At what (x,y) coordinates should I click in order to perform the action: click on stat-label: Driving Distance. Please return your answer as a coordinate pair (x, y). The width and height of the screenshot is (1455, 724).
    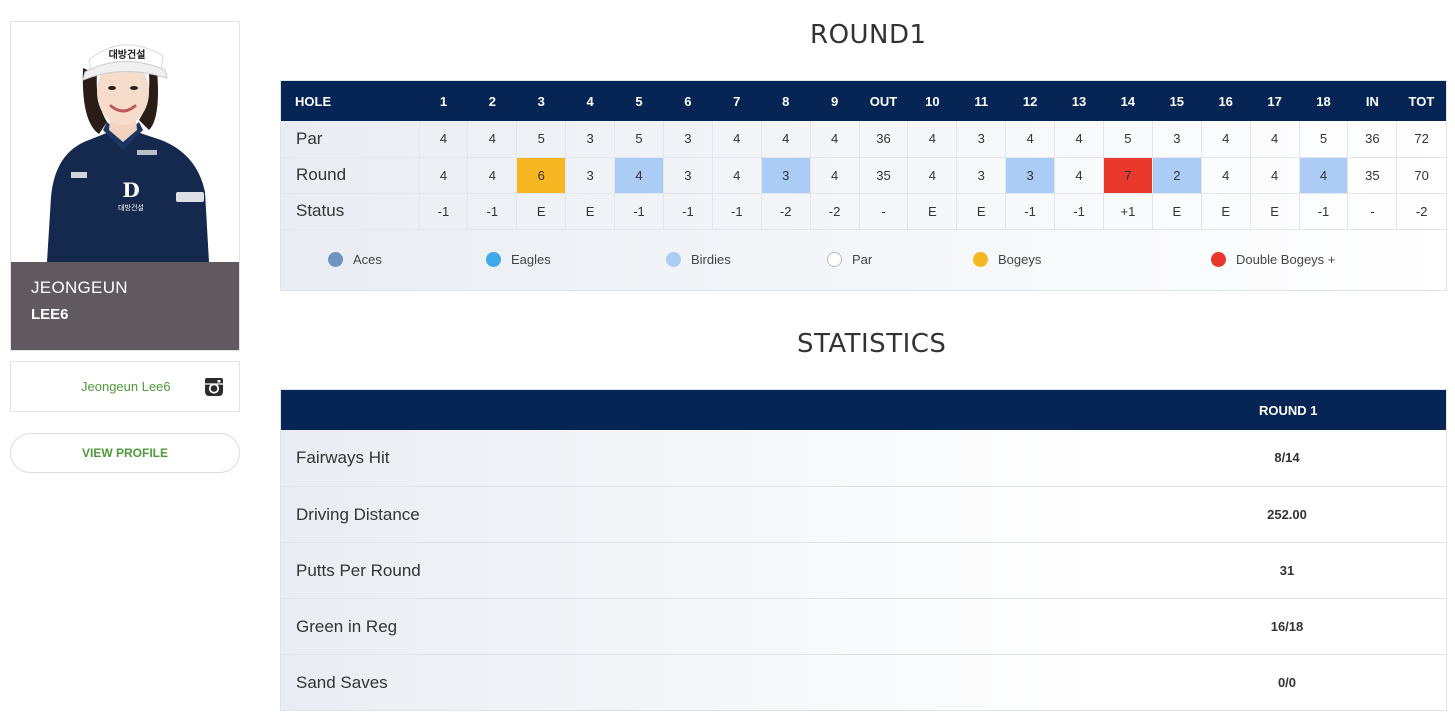
    Looking at the image, I should click on (358, 514).